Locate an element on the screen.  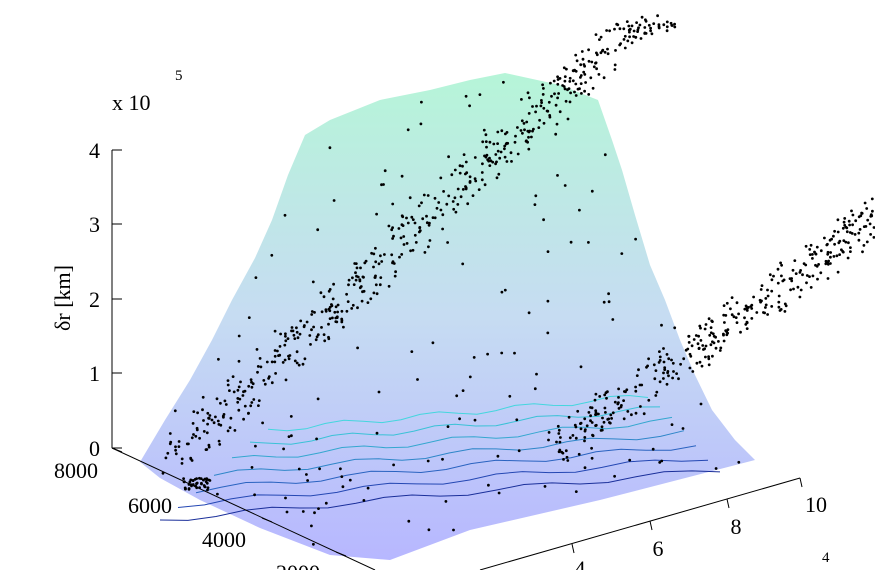
y-tick-label: 8000 is located at coordinates (76, 470).